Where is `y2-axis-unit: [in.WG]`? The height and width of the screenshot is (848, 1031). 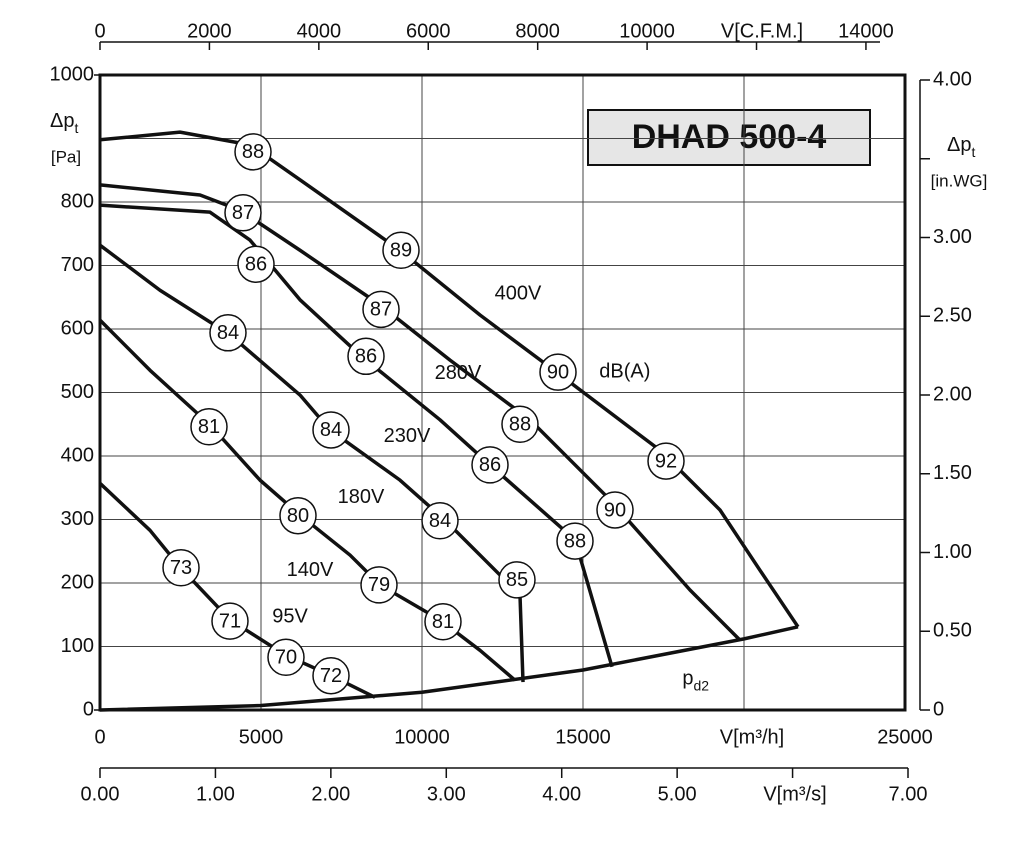 y2-axis-unit: [in.WG] is located at coordinates (959, 180).